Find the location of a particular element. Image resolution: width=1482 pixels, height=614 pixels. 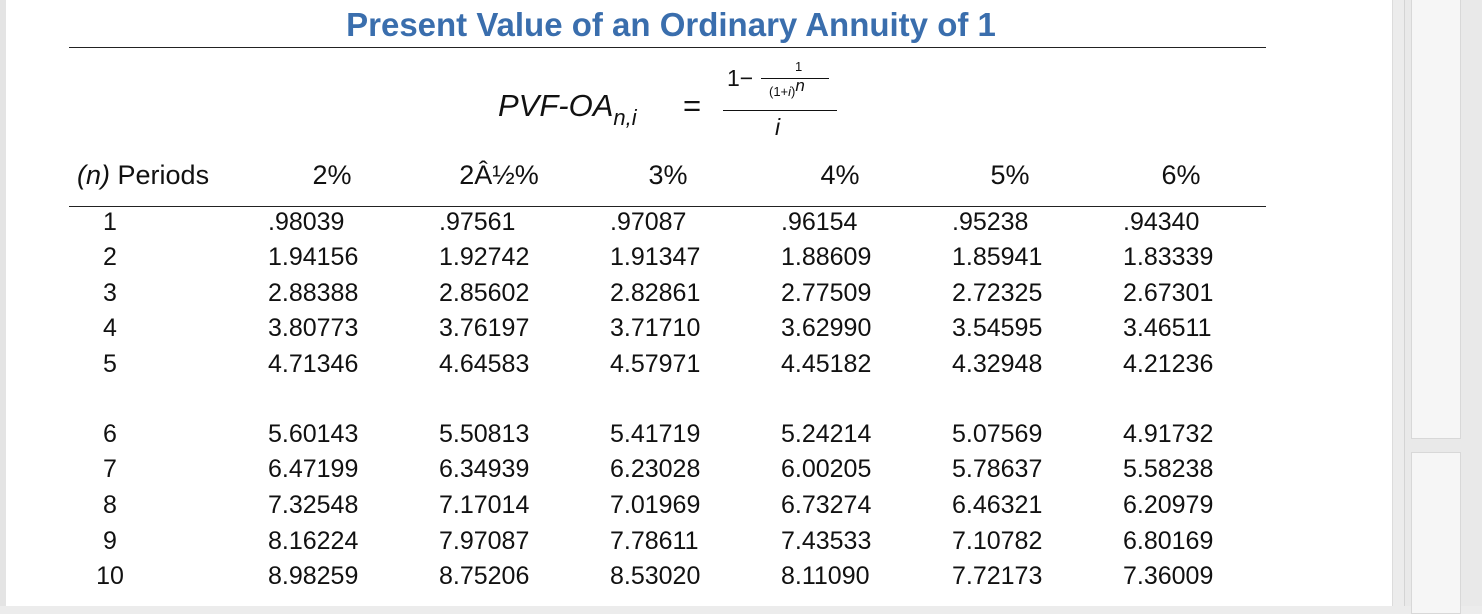

period-cell: 2 is located at coordinates (110, 257).